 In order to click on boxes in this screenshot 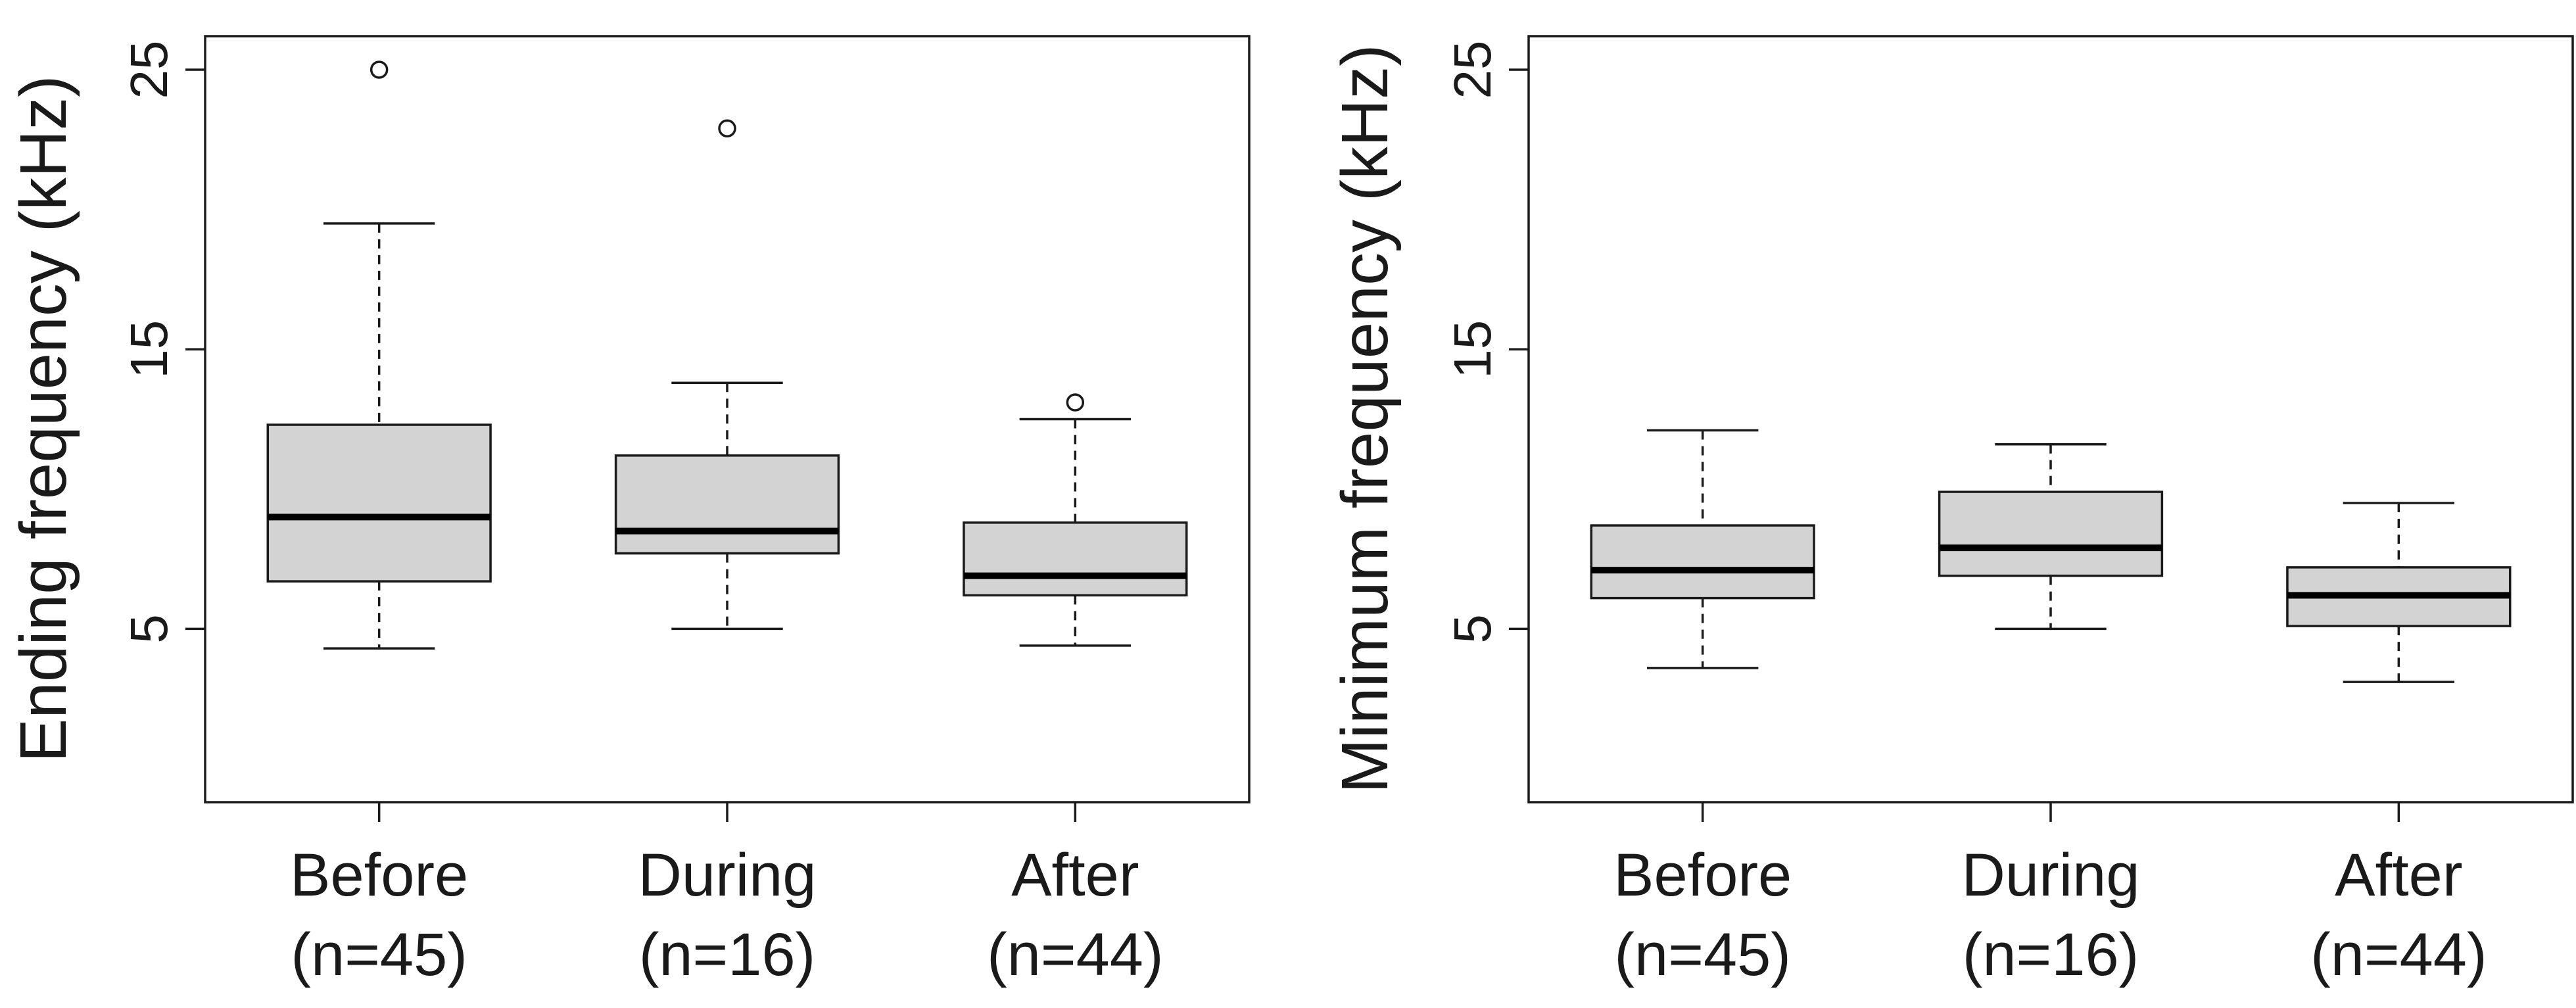, I will do `click(2051, 556)`.